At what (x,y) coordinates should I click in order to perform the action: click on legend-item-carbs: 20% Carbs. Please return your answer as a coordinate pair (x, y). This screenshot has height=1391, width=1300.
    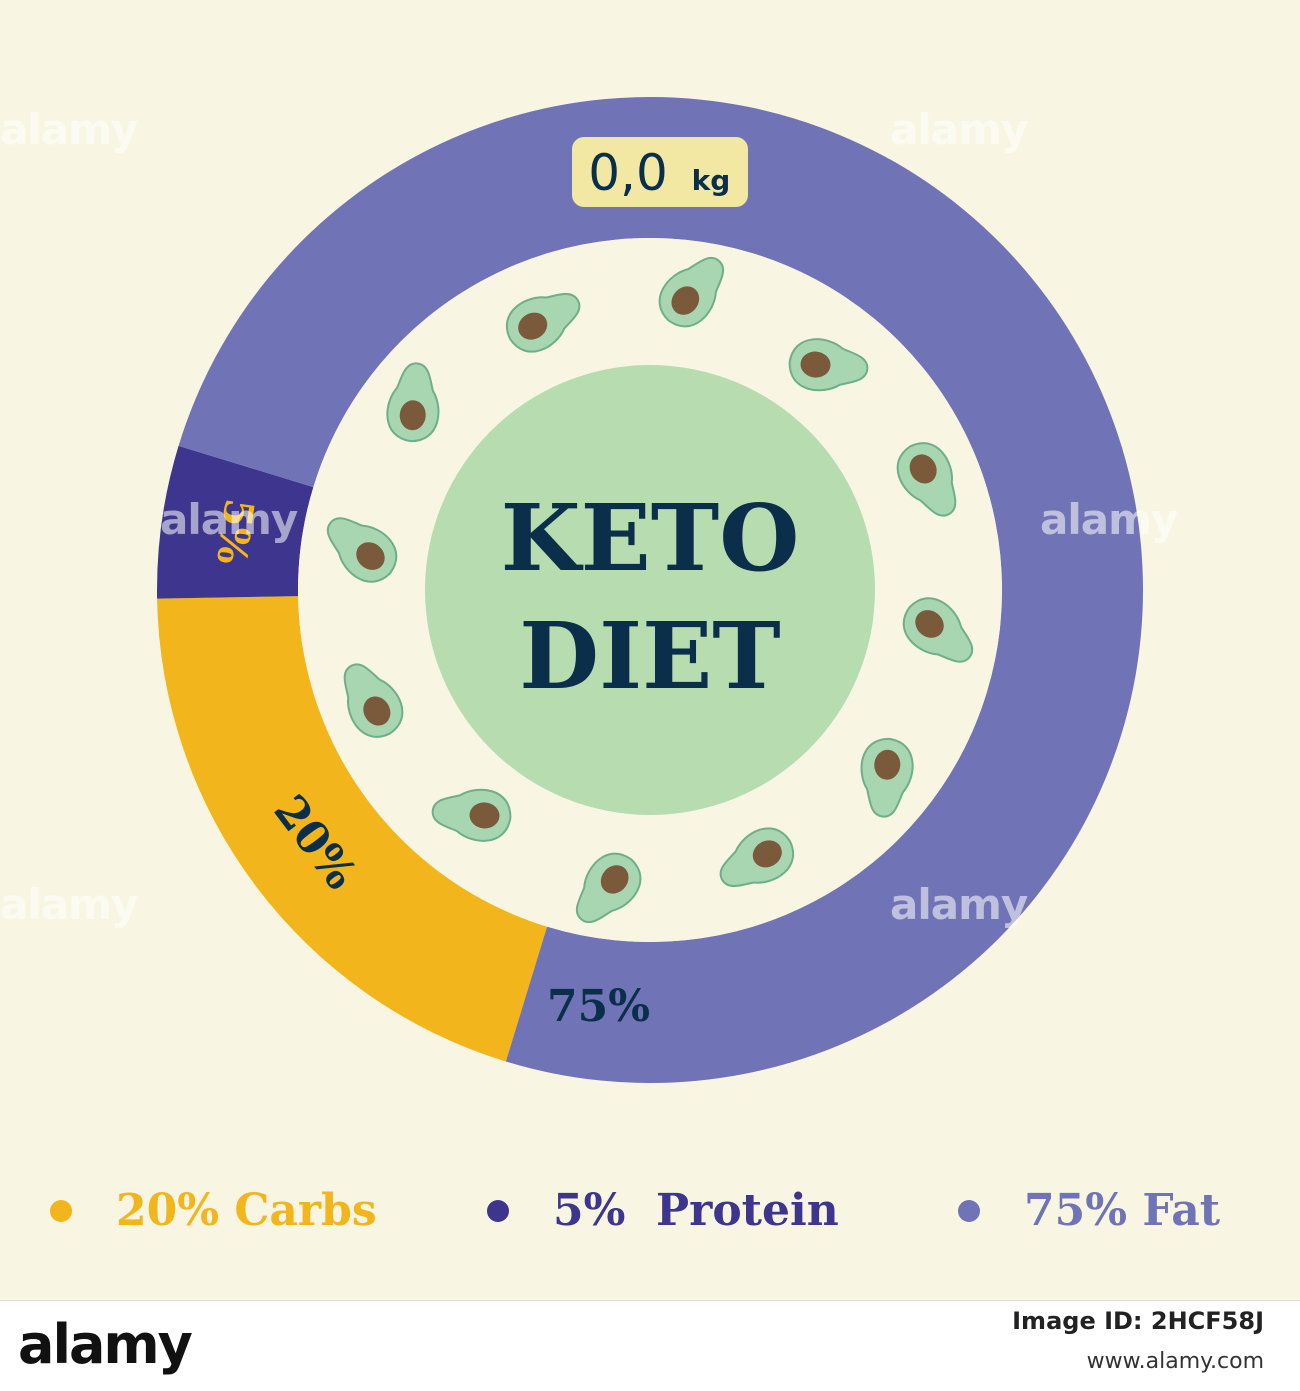
    Looking at the image, I should click on (213, 1210).